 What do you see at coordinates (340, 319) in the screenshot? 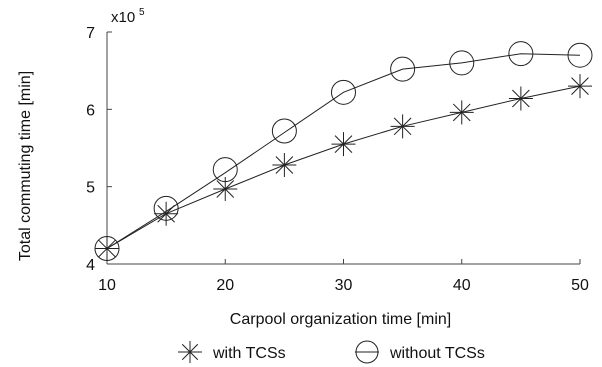
I see `x-axis-title: Carpool organization time [min]` at bounding box center [340, 319].